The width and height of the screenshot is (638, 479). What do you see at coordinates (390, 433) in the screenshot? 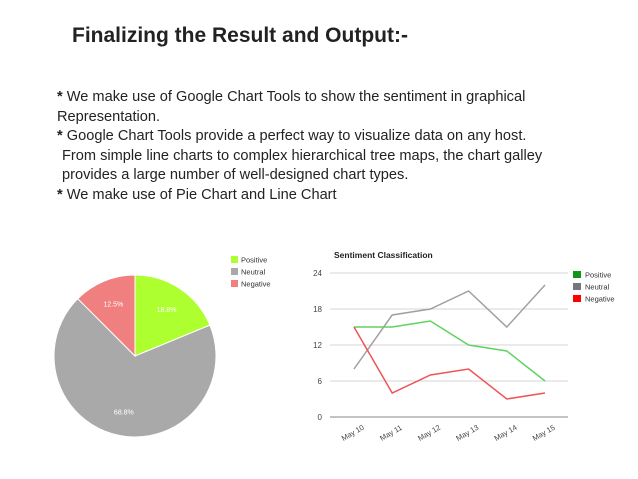
I see `x-tick-label: May 11` at bounding box center [390, 433].